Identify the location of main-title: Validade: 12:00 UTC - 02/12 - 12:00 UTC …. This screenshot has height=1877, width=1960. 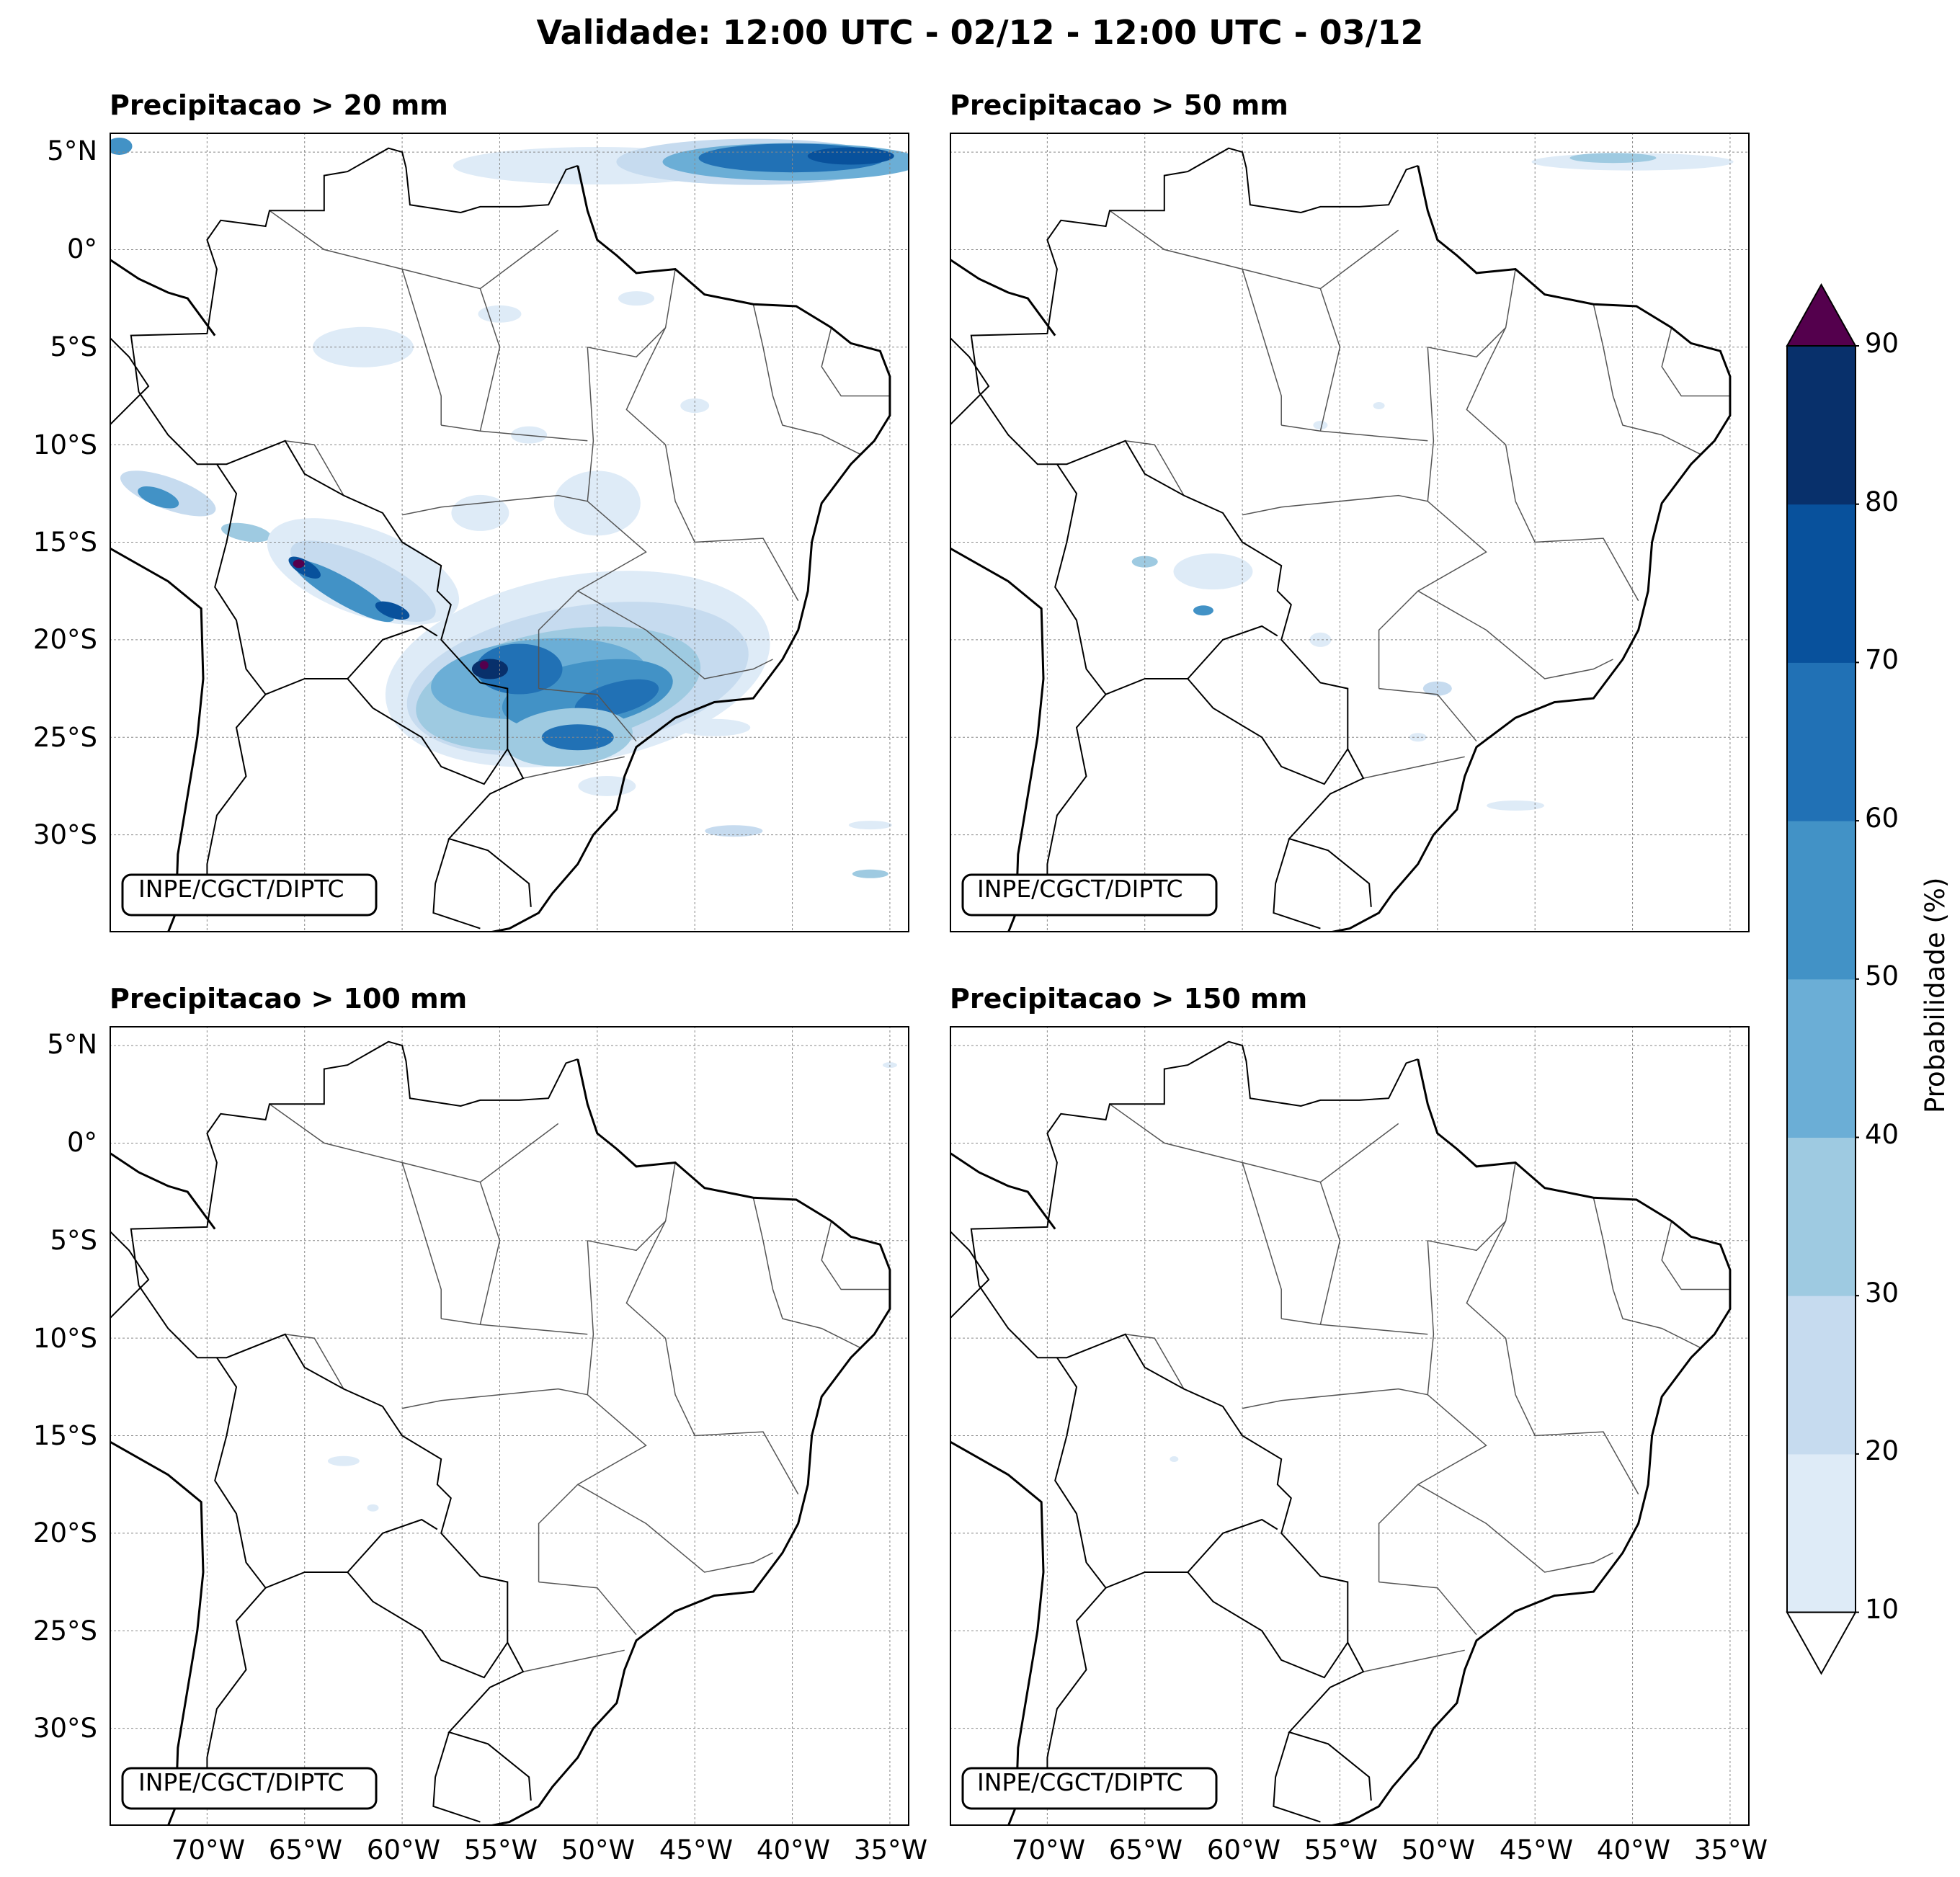
(980, 32).